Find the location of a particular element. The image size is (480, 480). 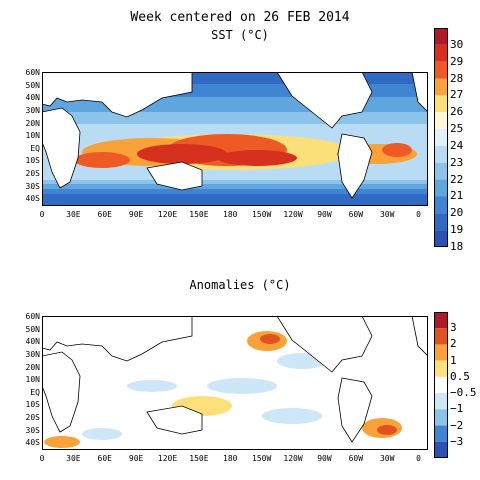

sst-colorbar-tick-label: 30 is located at coordinates (457, 44).